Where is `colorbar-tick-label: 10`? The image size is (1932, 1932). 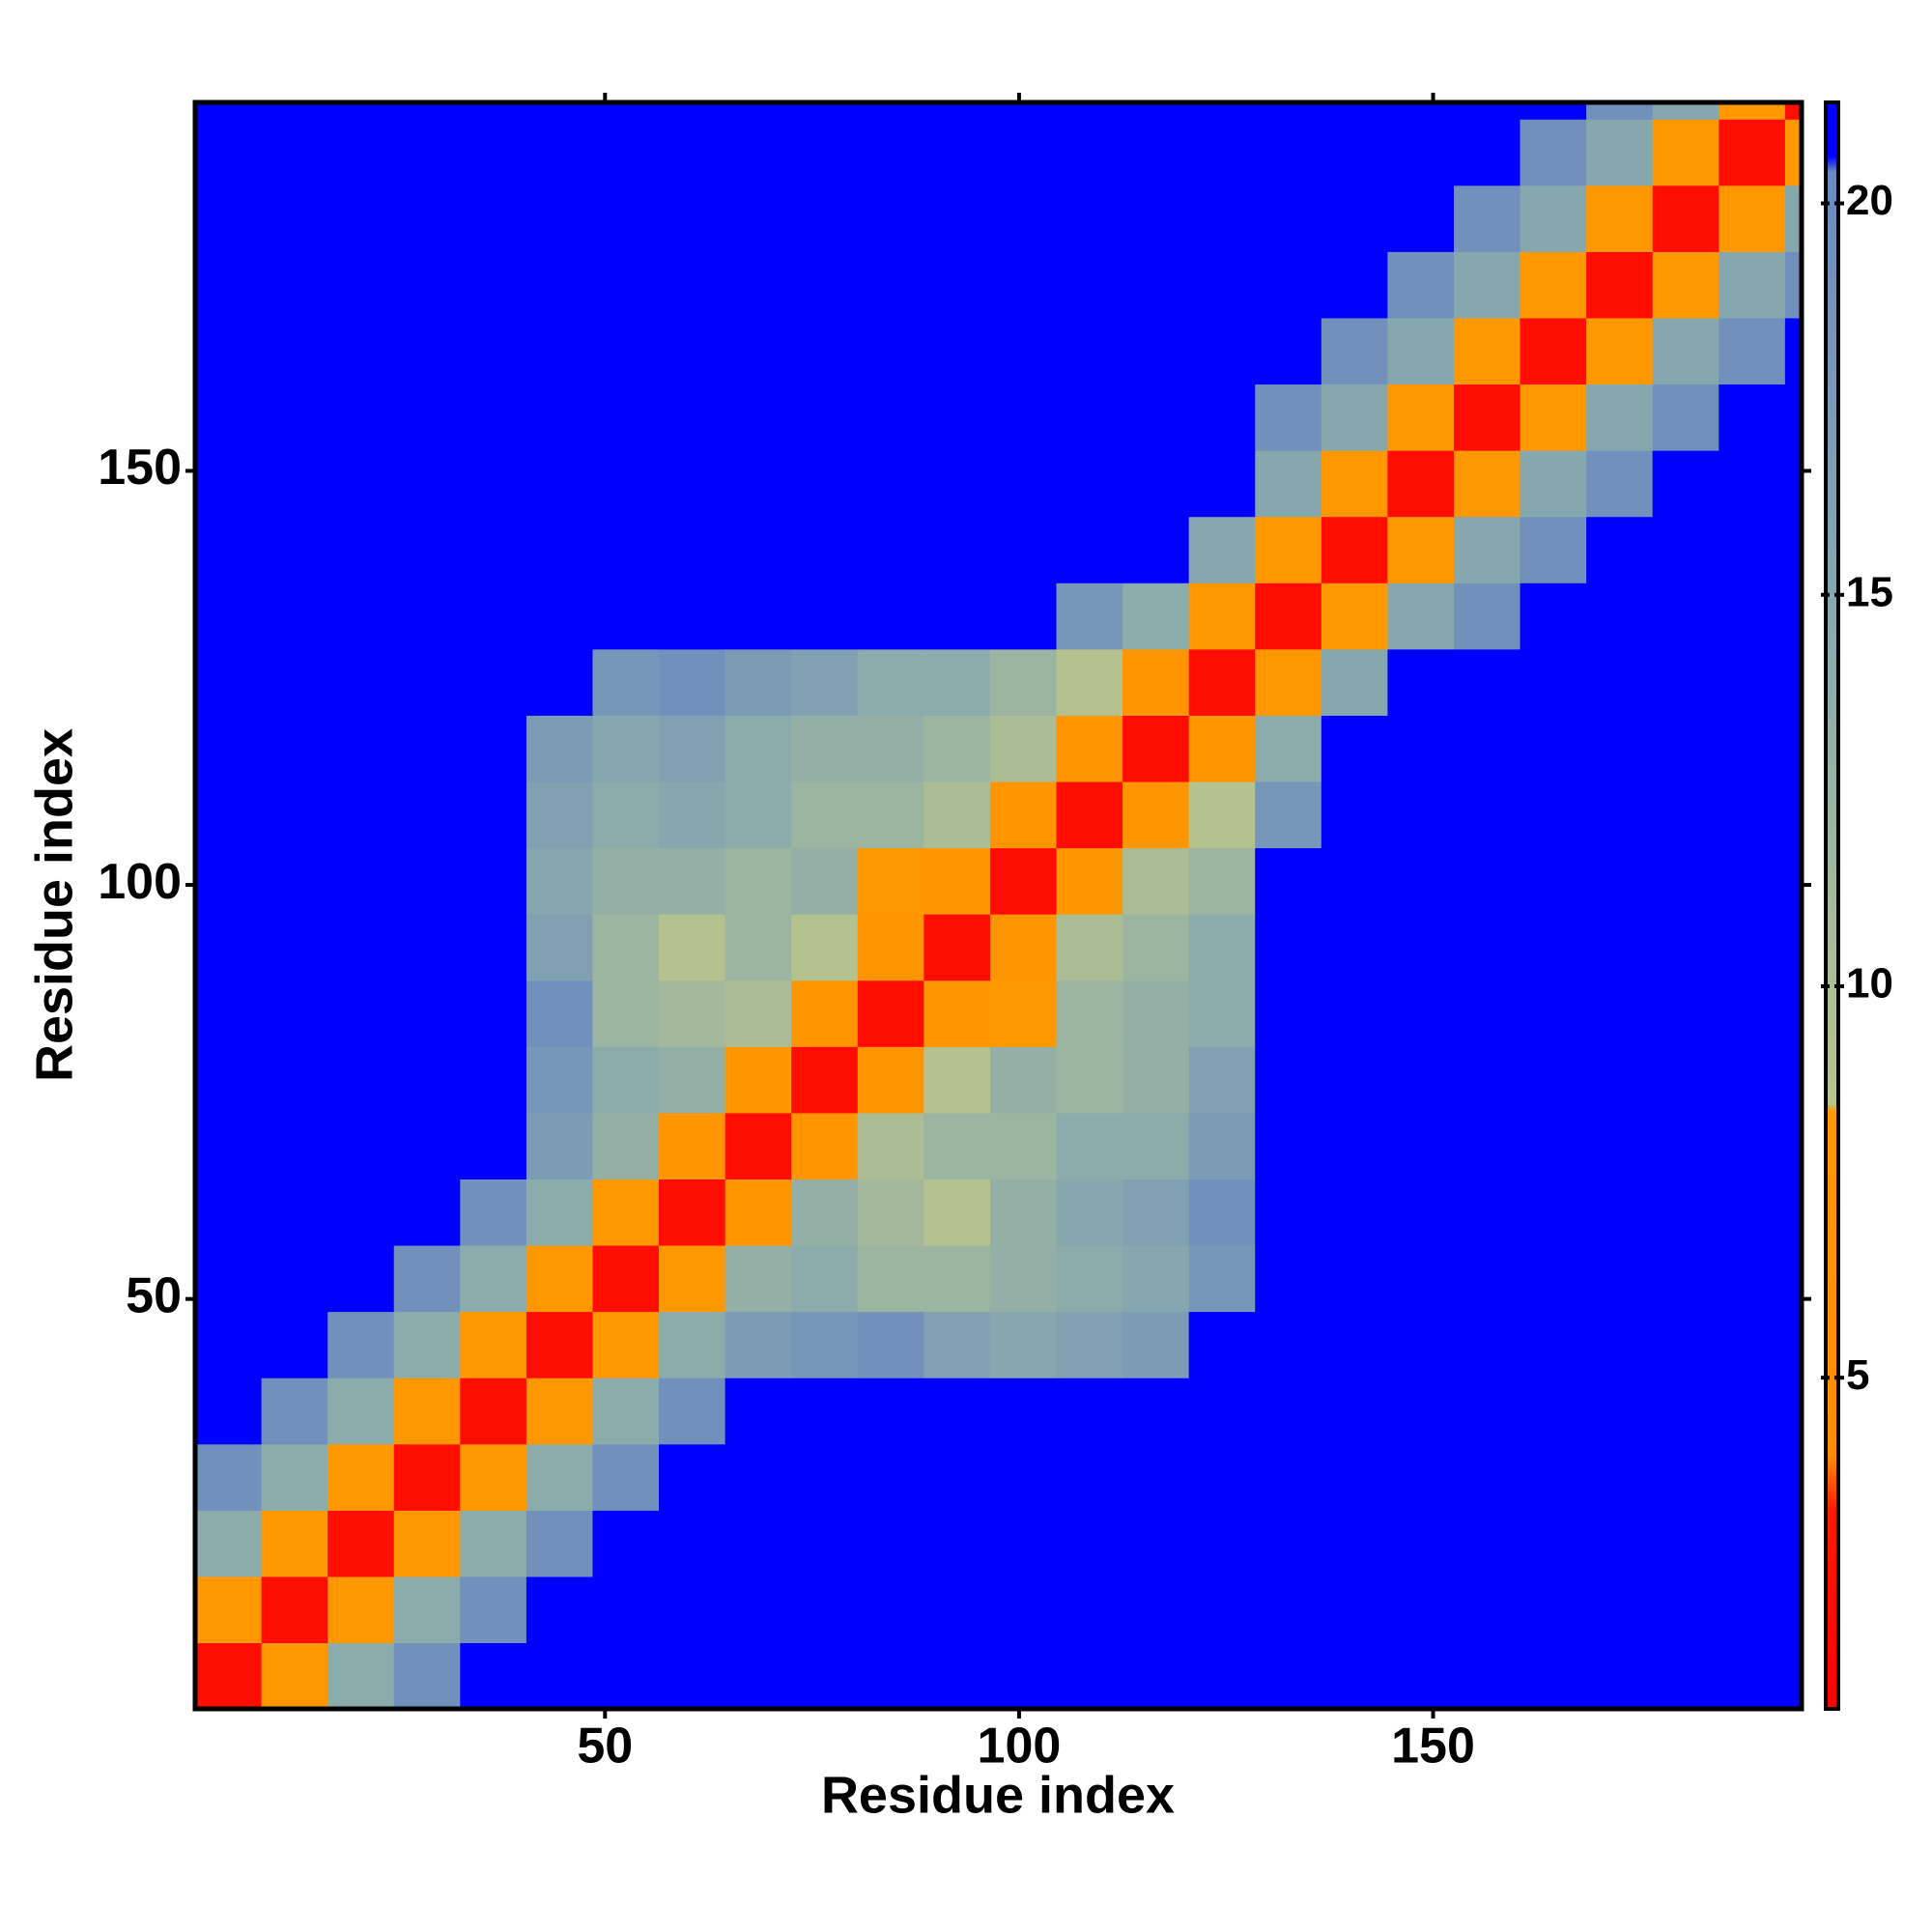 colorbar-tick-label: 10 is located at coordinates (1869, 984).